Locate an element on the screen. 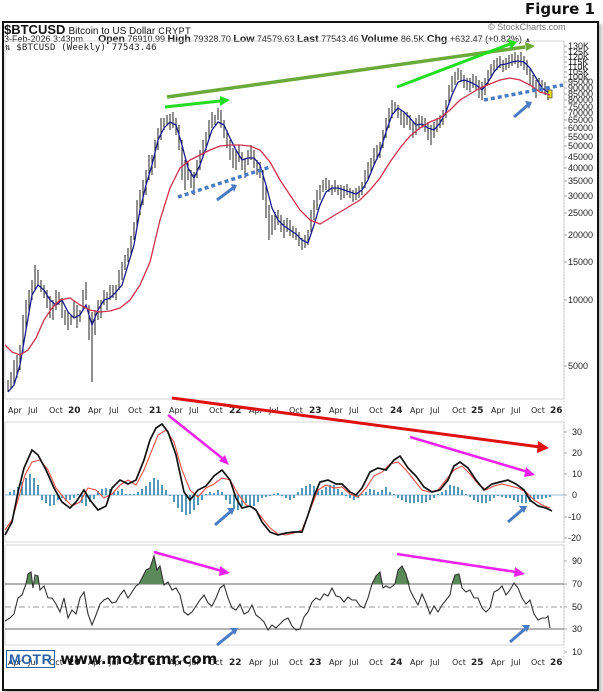  price-tick-label: 80000 is located at coordinates (580, 100).